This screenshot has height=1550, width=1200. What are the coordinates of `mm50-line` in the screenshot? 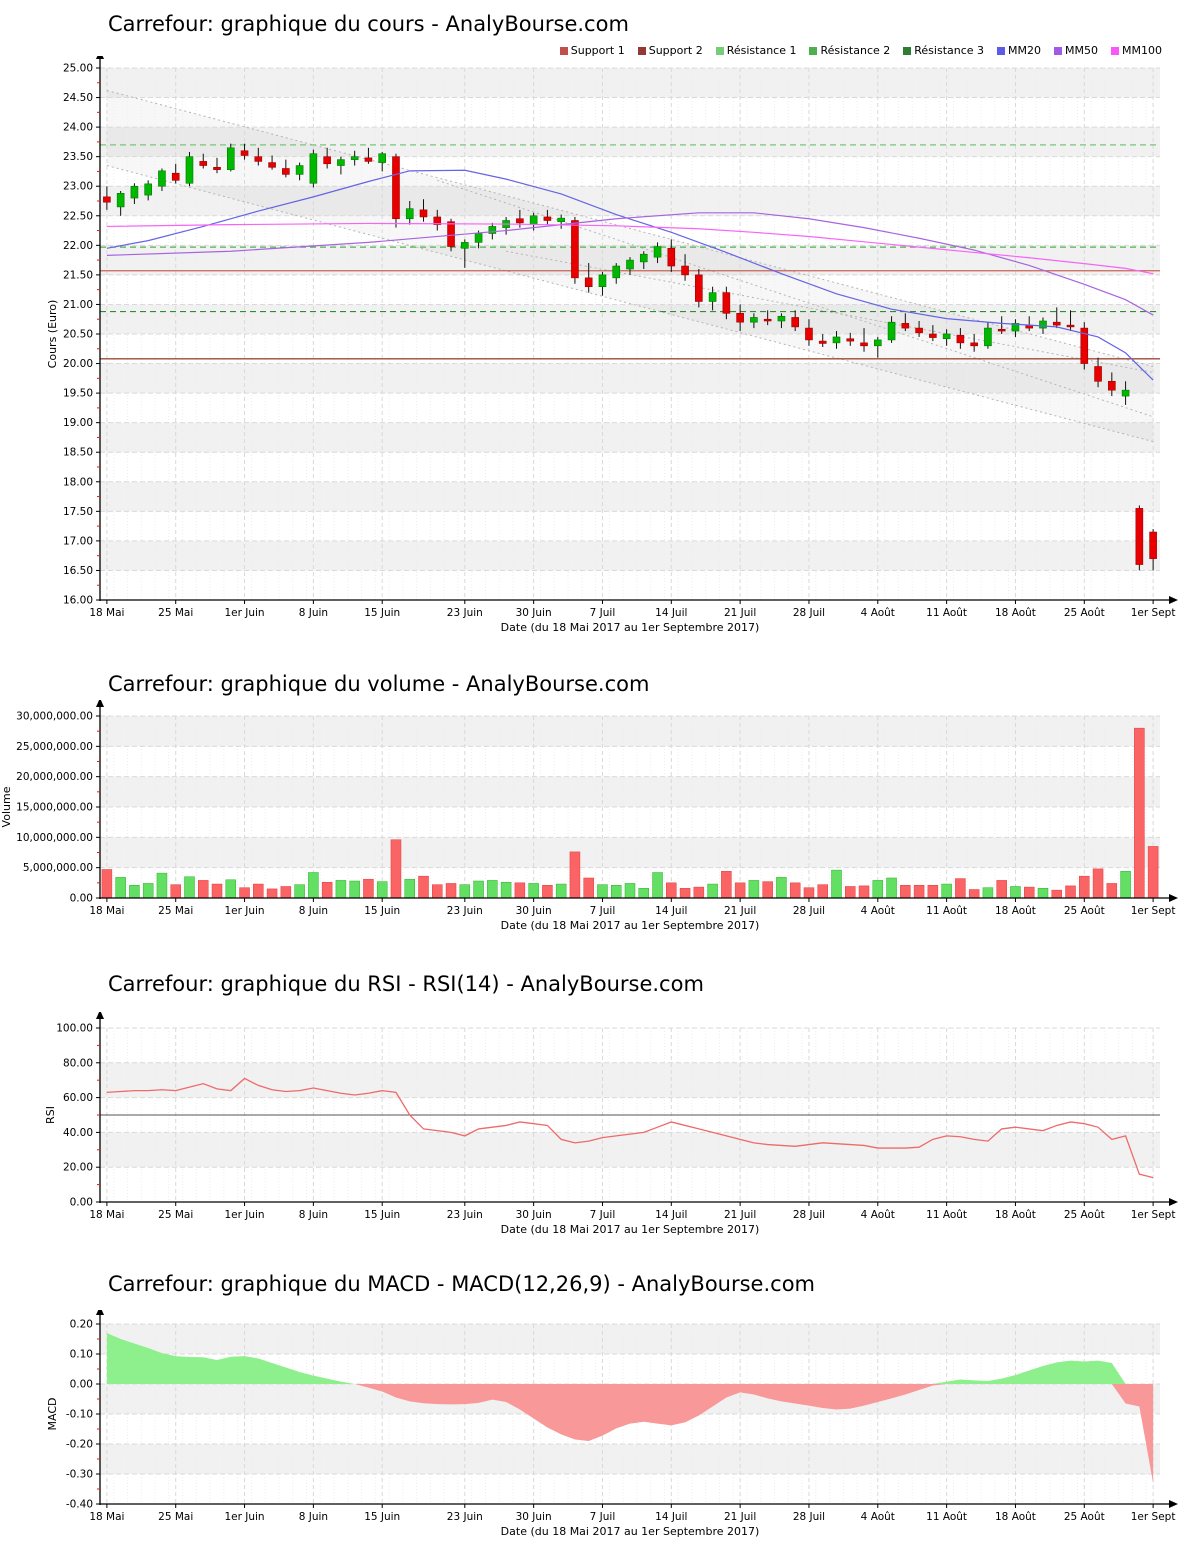 It's located at (630, 264).